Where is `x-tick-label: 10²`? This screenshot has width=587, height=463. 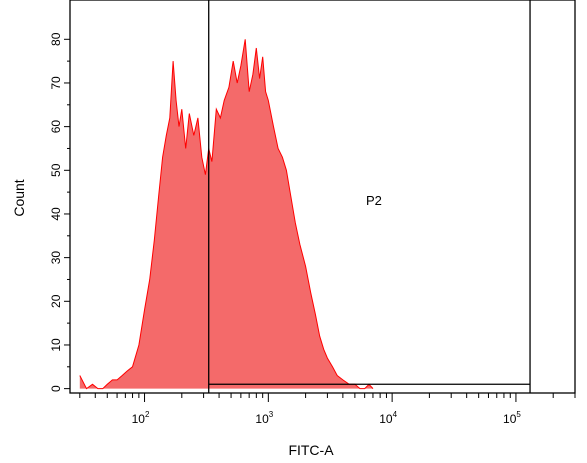 x-tick-label: 10² is located at coordinates (141, 418).